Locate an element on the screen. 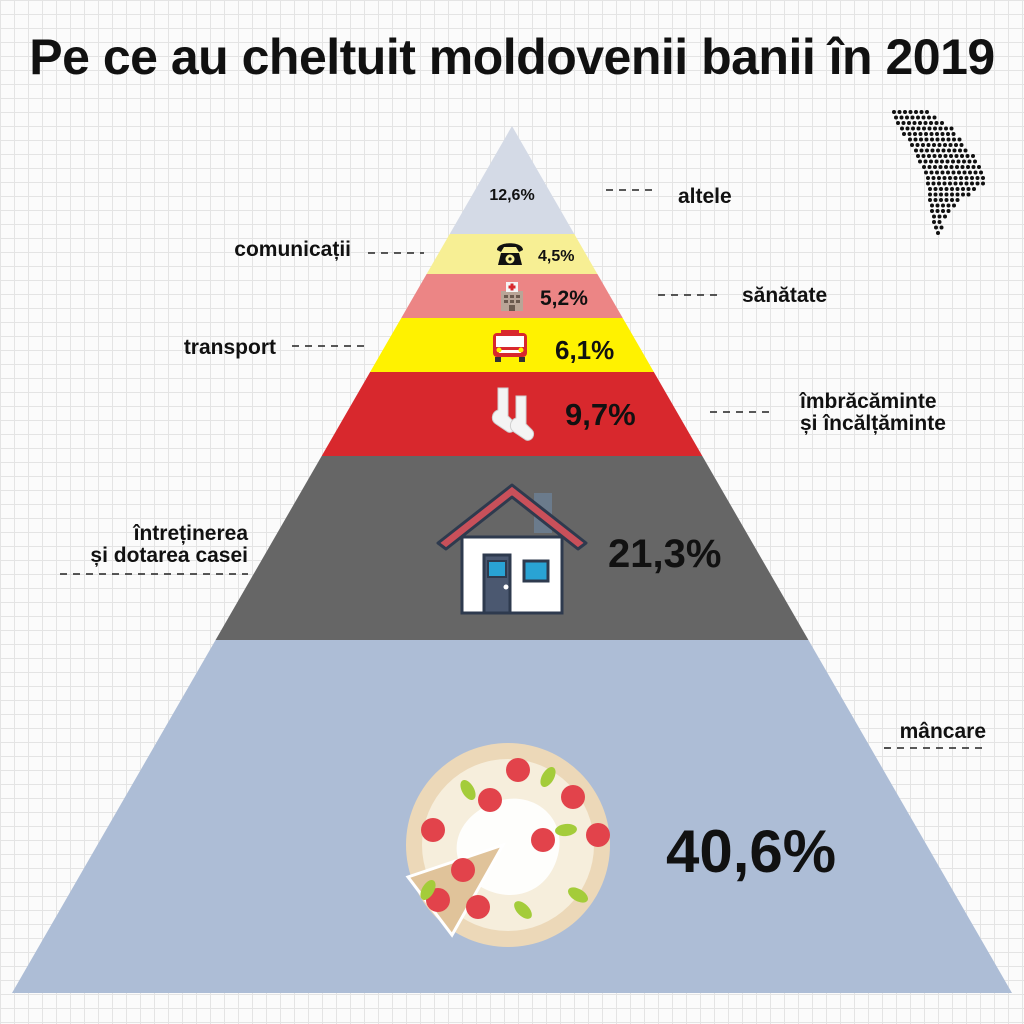 Image resolution: width=1024 pixels, height=1024 pixels. house-icon is located at coordinates (512, 549).